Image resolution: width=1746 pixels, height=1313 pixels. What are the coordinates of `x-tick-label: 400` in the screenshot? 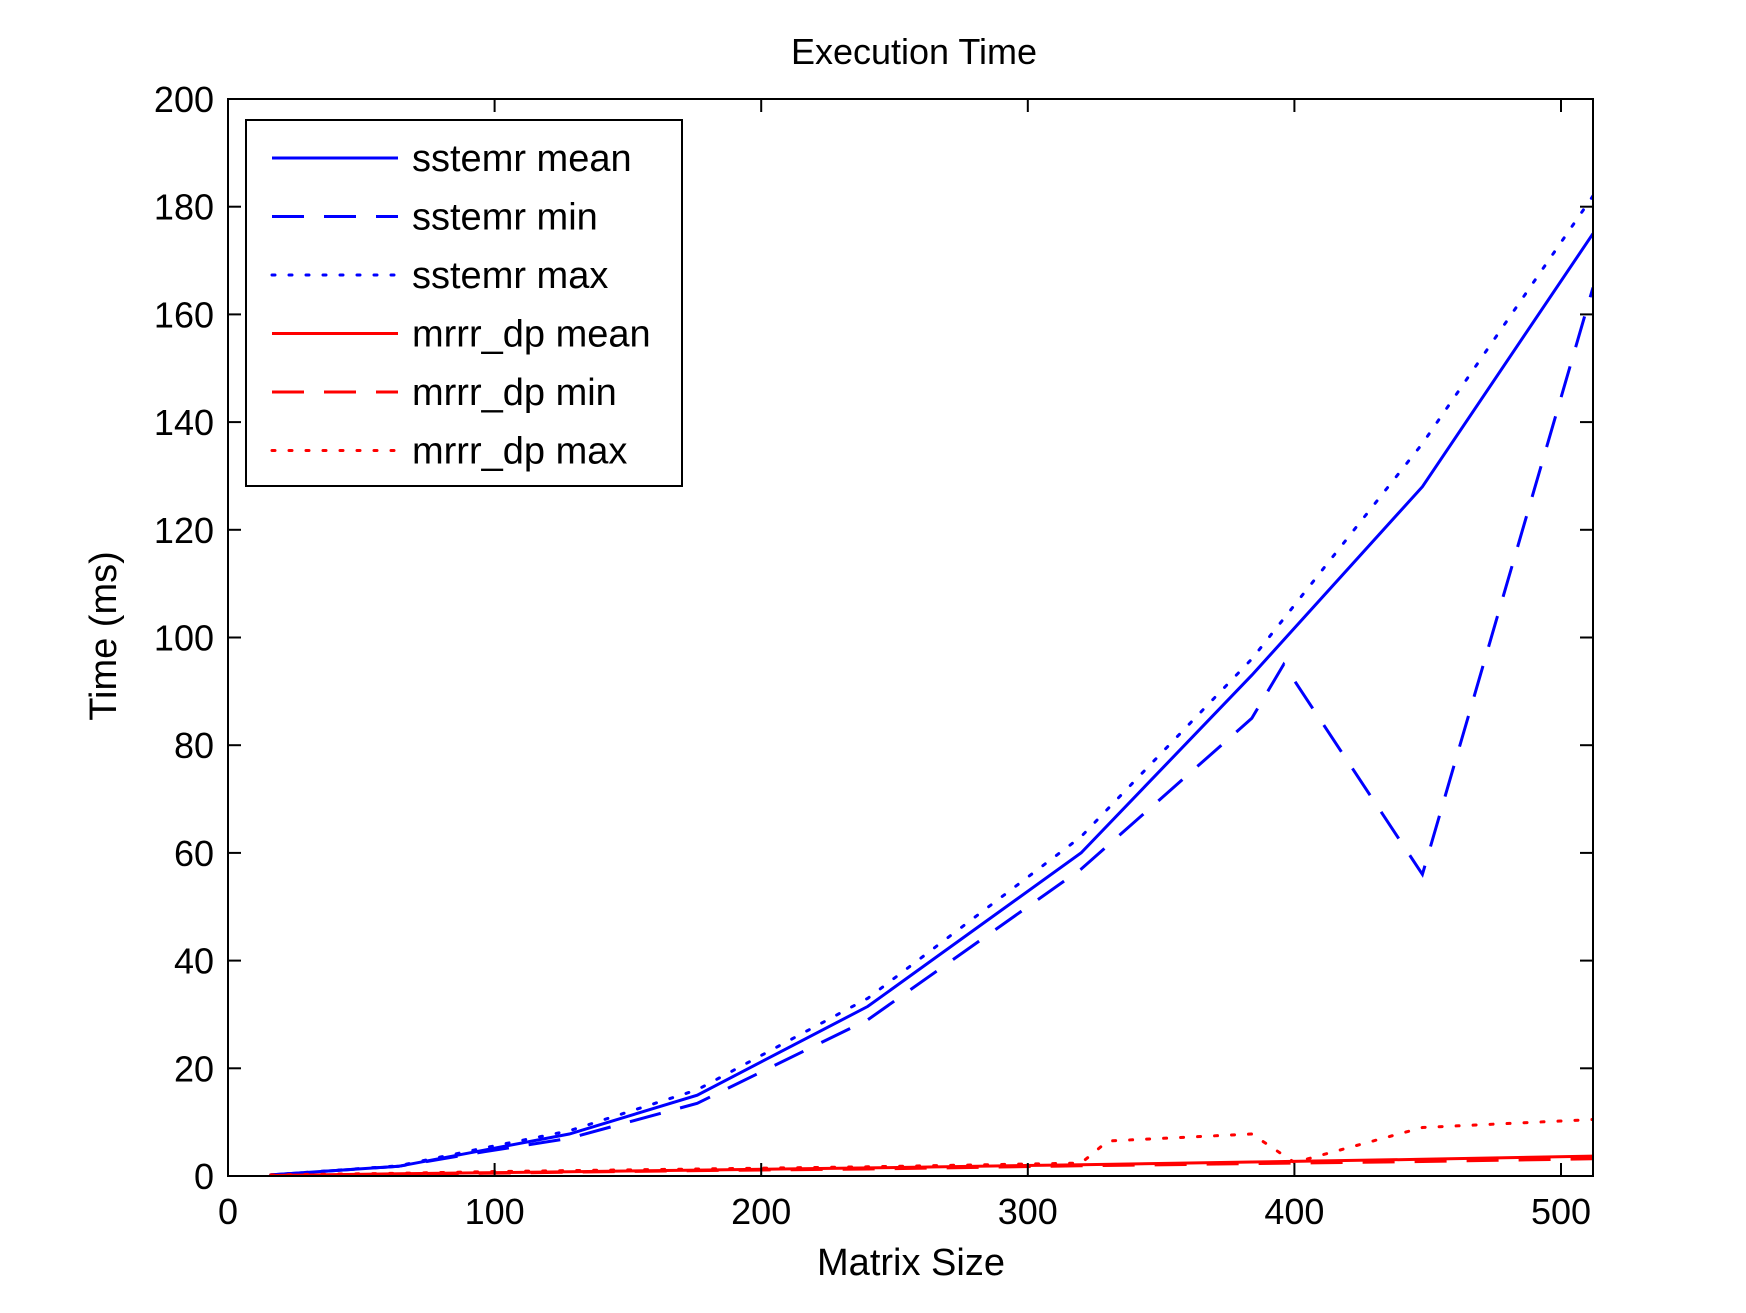 It's located at (1294, 1211).